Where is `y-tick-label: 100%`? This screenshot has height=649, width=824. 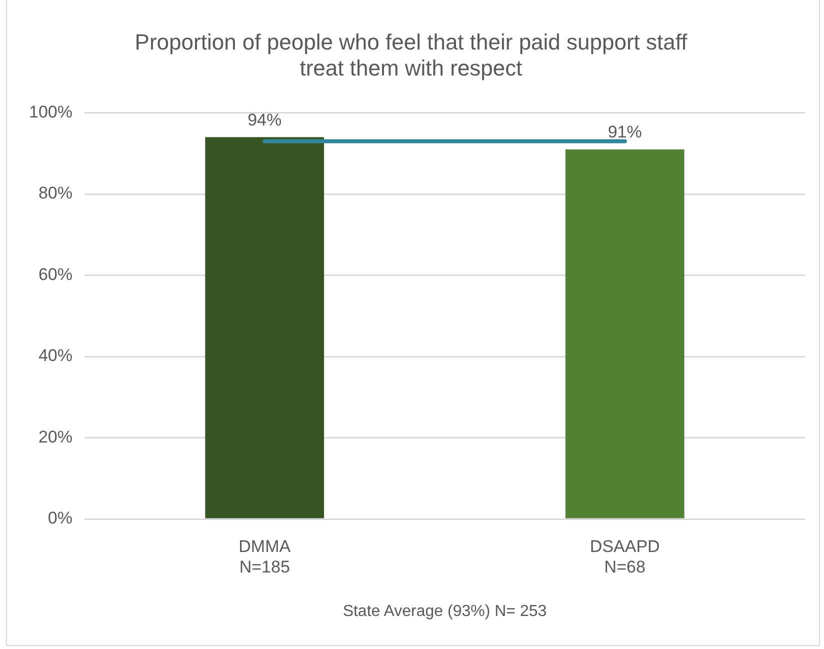 y-tick-label: 100% is located at coordinates (50, 112).